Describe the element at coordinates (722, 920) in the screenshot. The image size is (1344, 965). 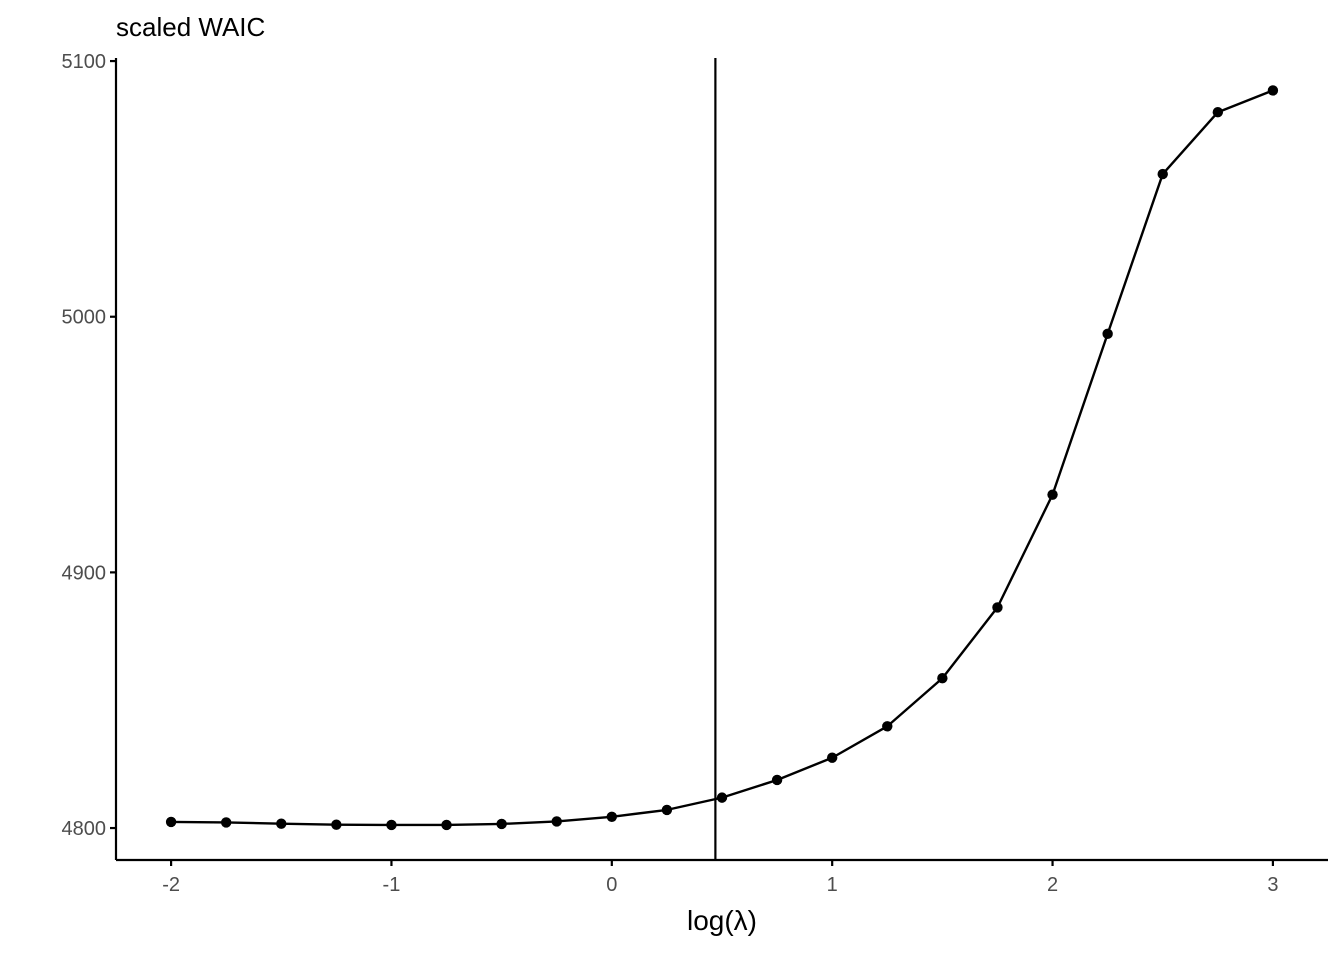
I see `x-axis-title: log(λ)` at that location.